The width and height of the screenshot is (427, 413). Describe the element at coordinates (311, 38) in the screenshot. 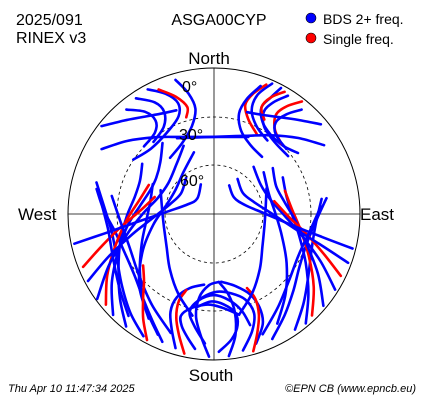

I see `legend-single-marker` at that location.